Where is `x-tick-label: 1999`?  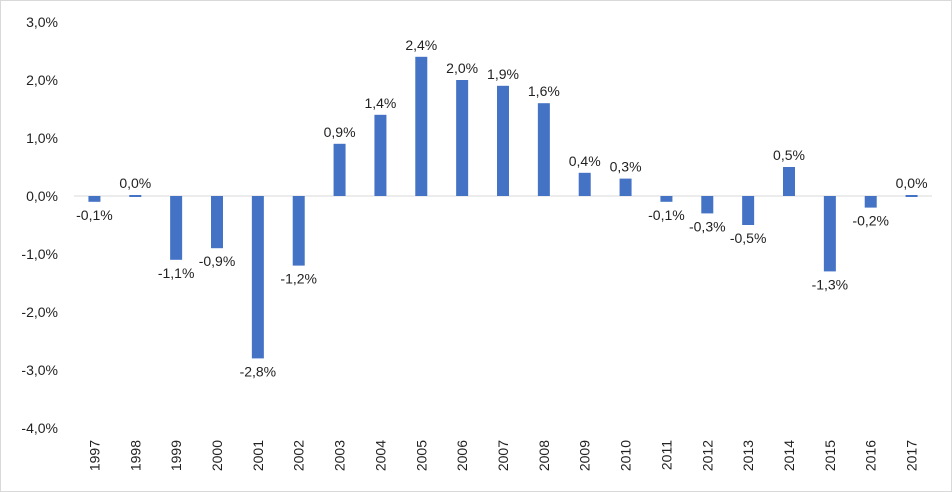 x-tick-label: 1999 is located at coordinates (176, 455).